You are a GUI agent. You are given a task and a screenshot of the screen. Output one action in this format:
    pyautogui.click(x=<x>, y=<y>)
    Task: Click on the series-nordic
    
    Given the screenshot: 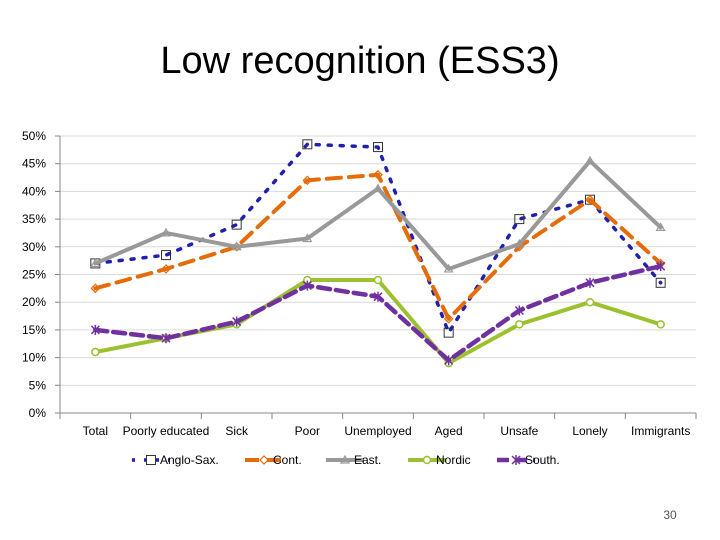 What is the action you would take?
    pyautogui.click(x=378, y=321)
    